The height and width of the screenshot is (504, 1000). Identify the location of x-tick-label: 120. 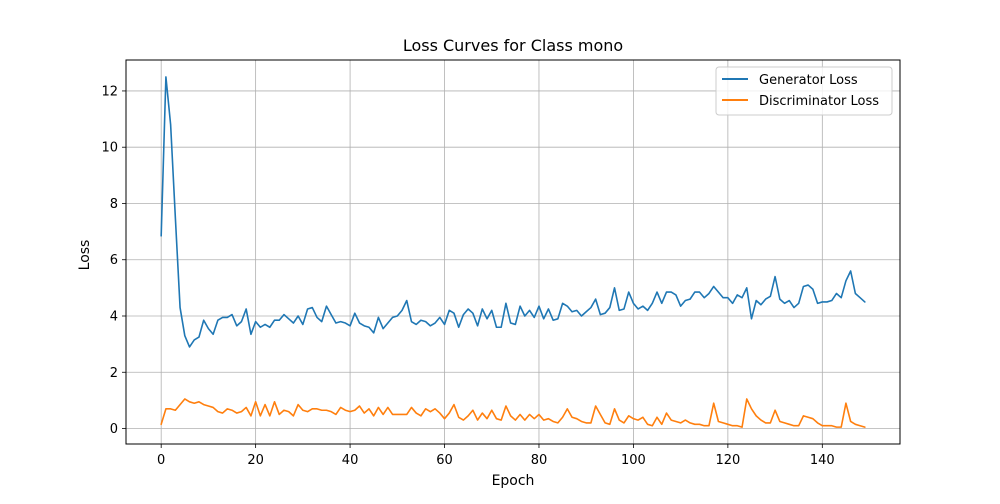
(727, 460).